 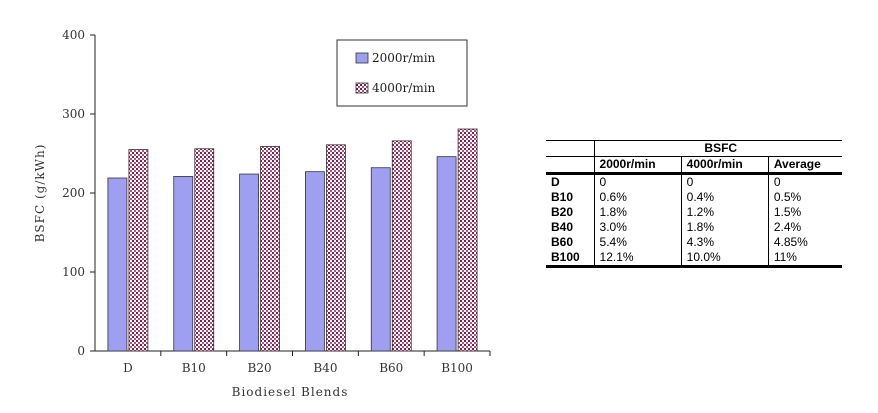 I want to click on bar-4000r-min-B20, so click(x=270, y=248).